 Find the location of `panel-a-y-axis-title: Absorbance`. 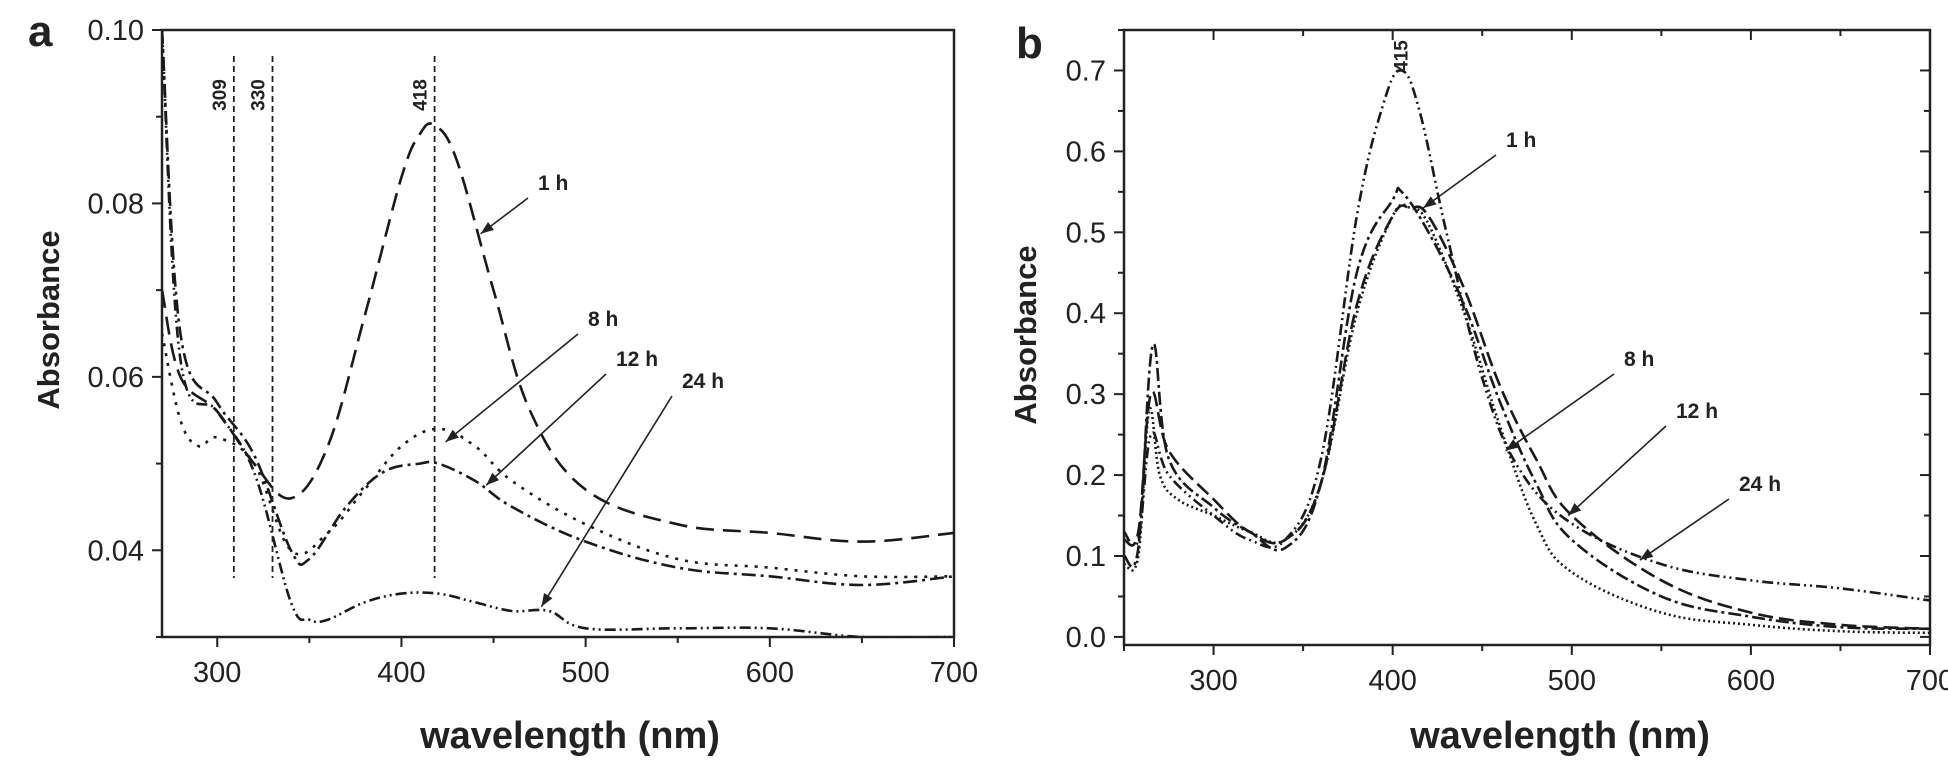

panel-a-y-axis-title: Absorbance is located at coordinates (48, 319).